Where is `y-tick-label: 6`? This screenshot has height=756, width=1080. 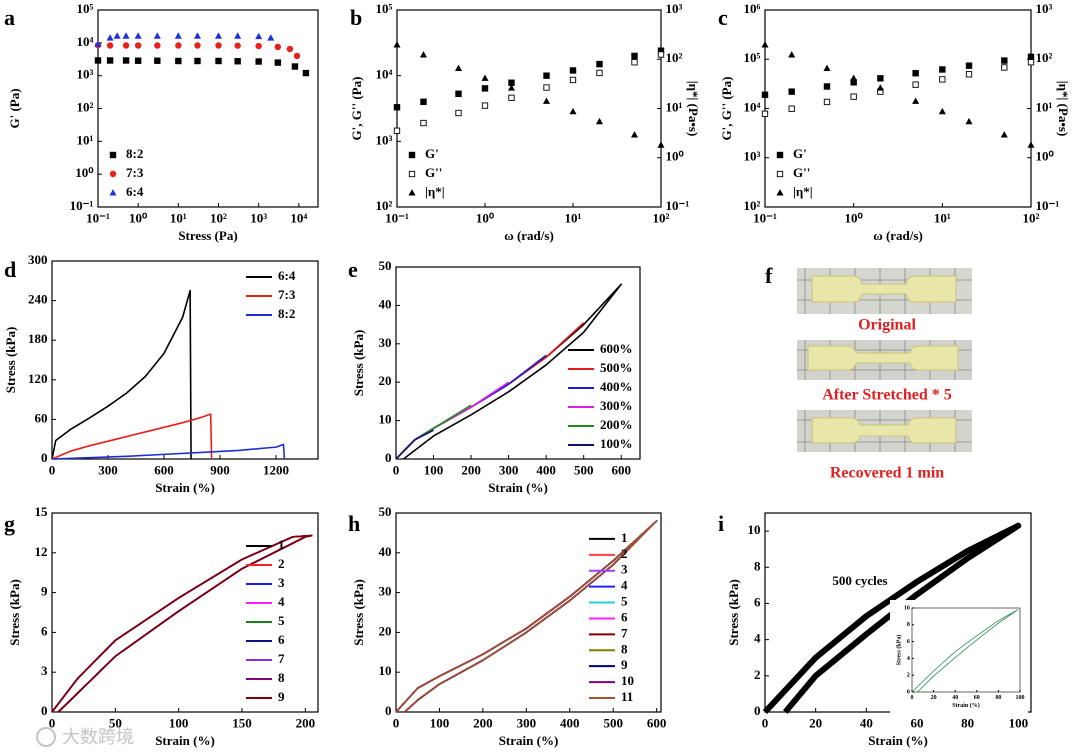 y-tick-label: 6 is located at coordinates (44, 630).